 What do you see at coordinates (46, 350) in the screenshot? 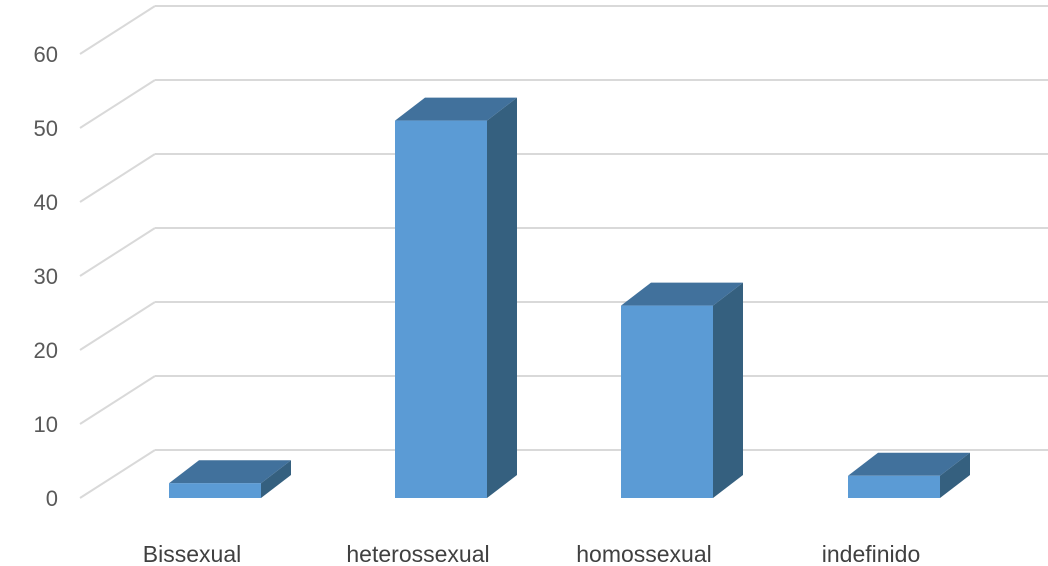
I see `y-tick-label: 20` at bounding box center [46, 350].